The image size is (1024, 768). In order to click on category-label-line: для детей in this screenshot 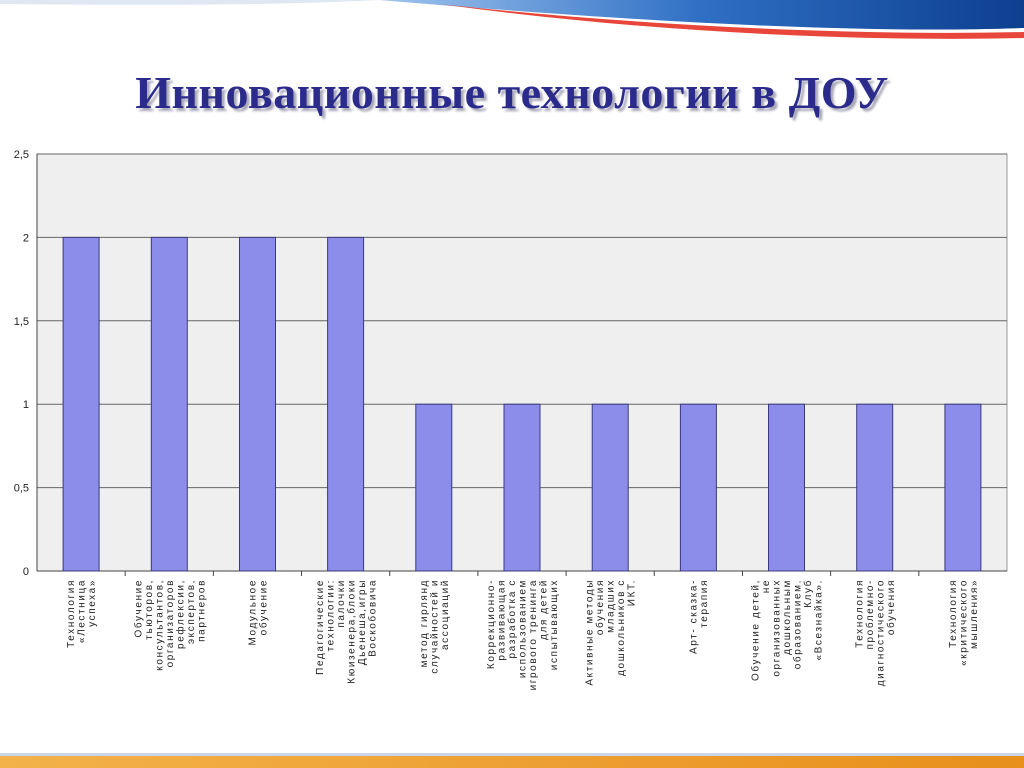, I will do `click(544, 609)`.